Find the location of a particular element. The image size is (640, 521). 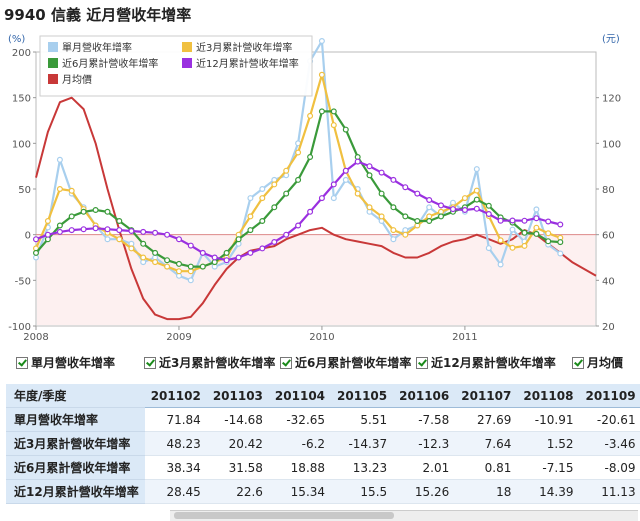

series-toggle: 近12月累計營收年增率 is located at coordinates (486, 362).